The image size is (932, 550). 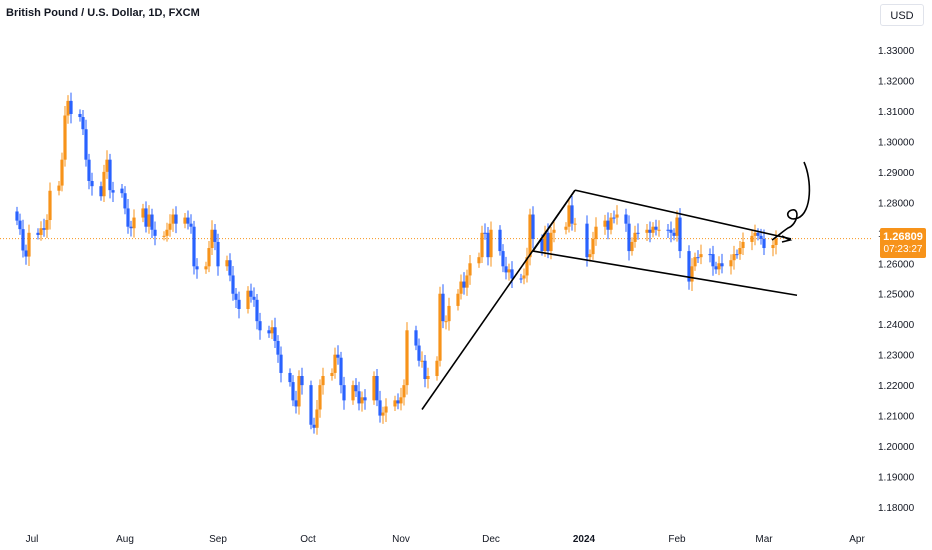 I want to click on chart-title: British Pound / U.S. Dollar, 1D, FXCM, so click(x=103, y=13).